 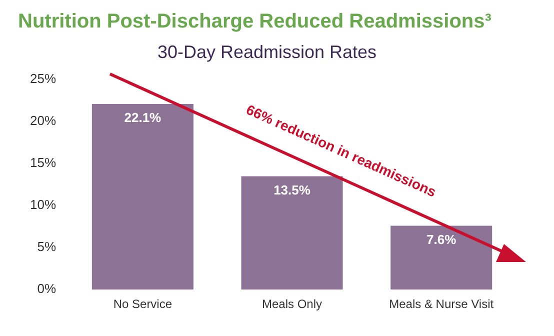 I want to click on y-tick-label: 15%, so click(x=43, y=162).